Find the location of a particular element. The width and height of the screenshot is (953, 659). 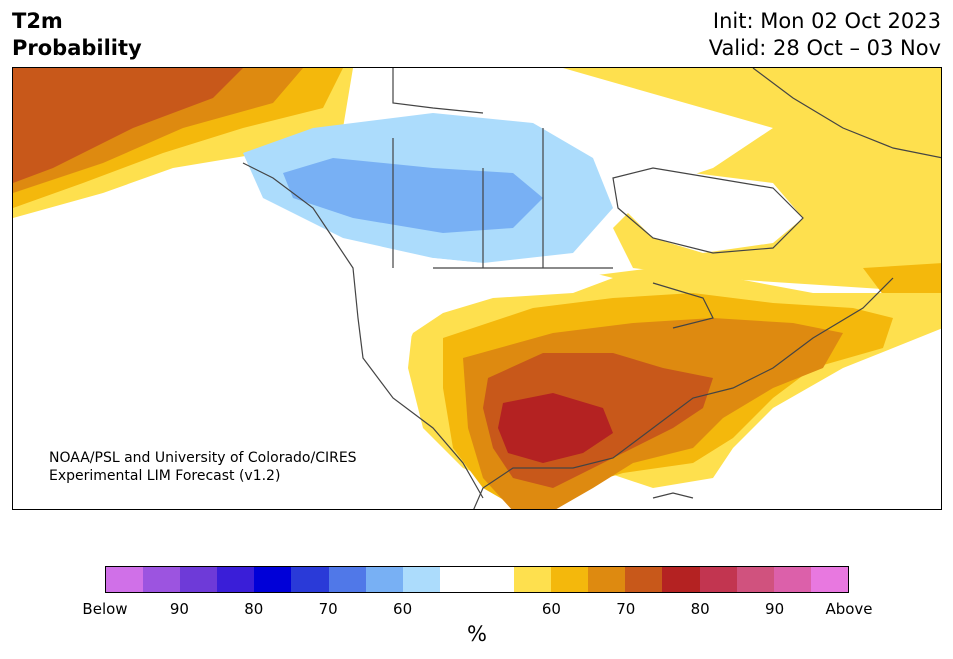

init-date: Init: Mon 02 Oct 2023 is located at coordinates (826, 21).